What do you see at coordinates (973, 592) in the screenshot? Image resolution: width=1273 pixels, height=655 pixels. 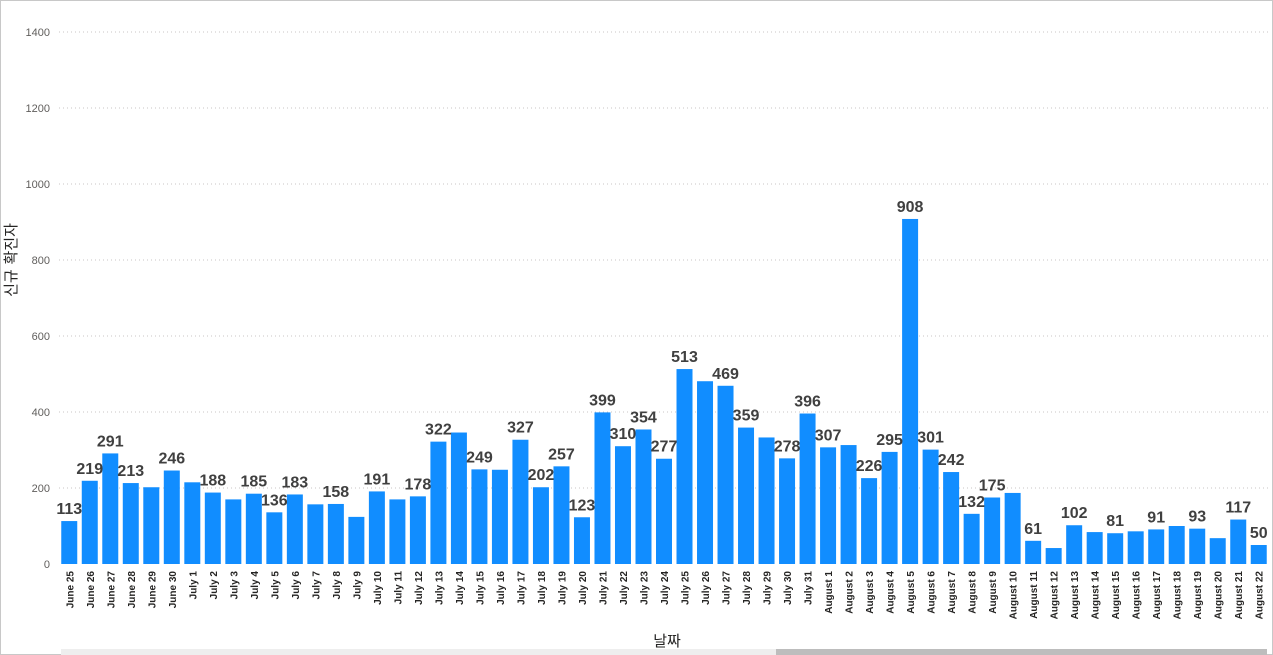 I see `x-tick-label: August 8` at bounding box center [973, 592].